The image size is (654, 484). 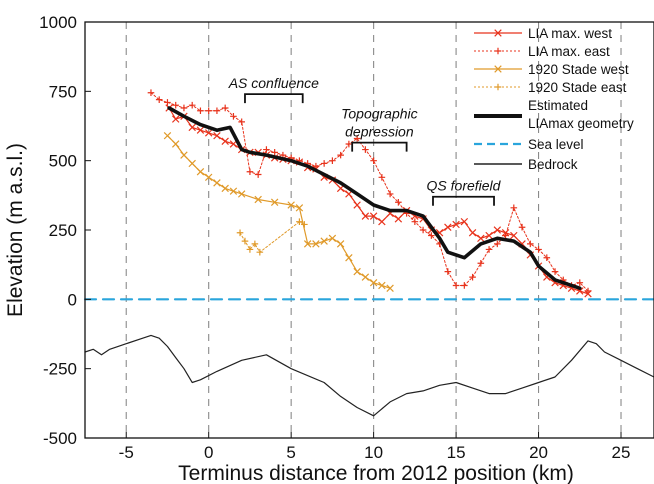 I want to click on x-tick-label: 20, so click(x=538, y=452).